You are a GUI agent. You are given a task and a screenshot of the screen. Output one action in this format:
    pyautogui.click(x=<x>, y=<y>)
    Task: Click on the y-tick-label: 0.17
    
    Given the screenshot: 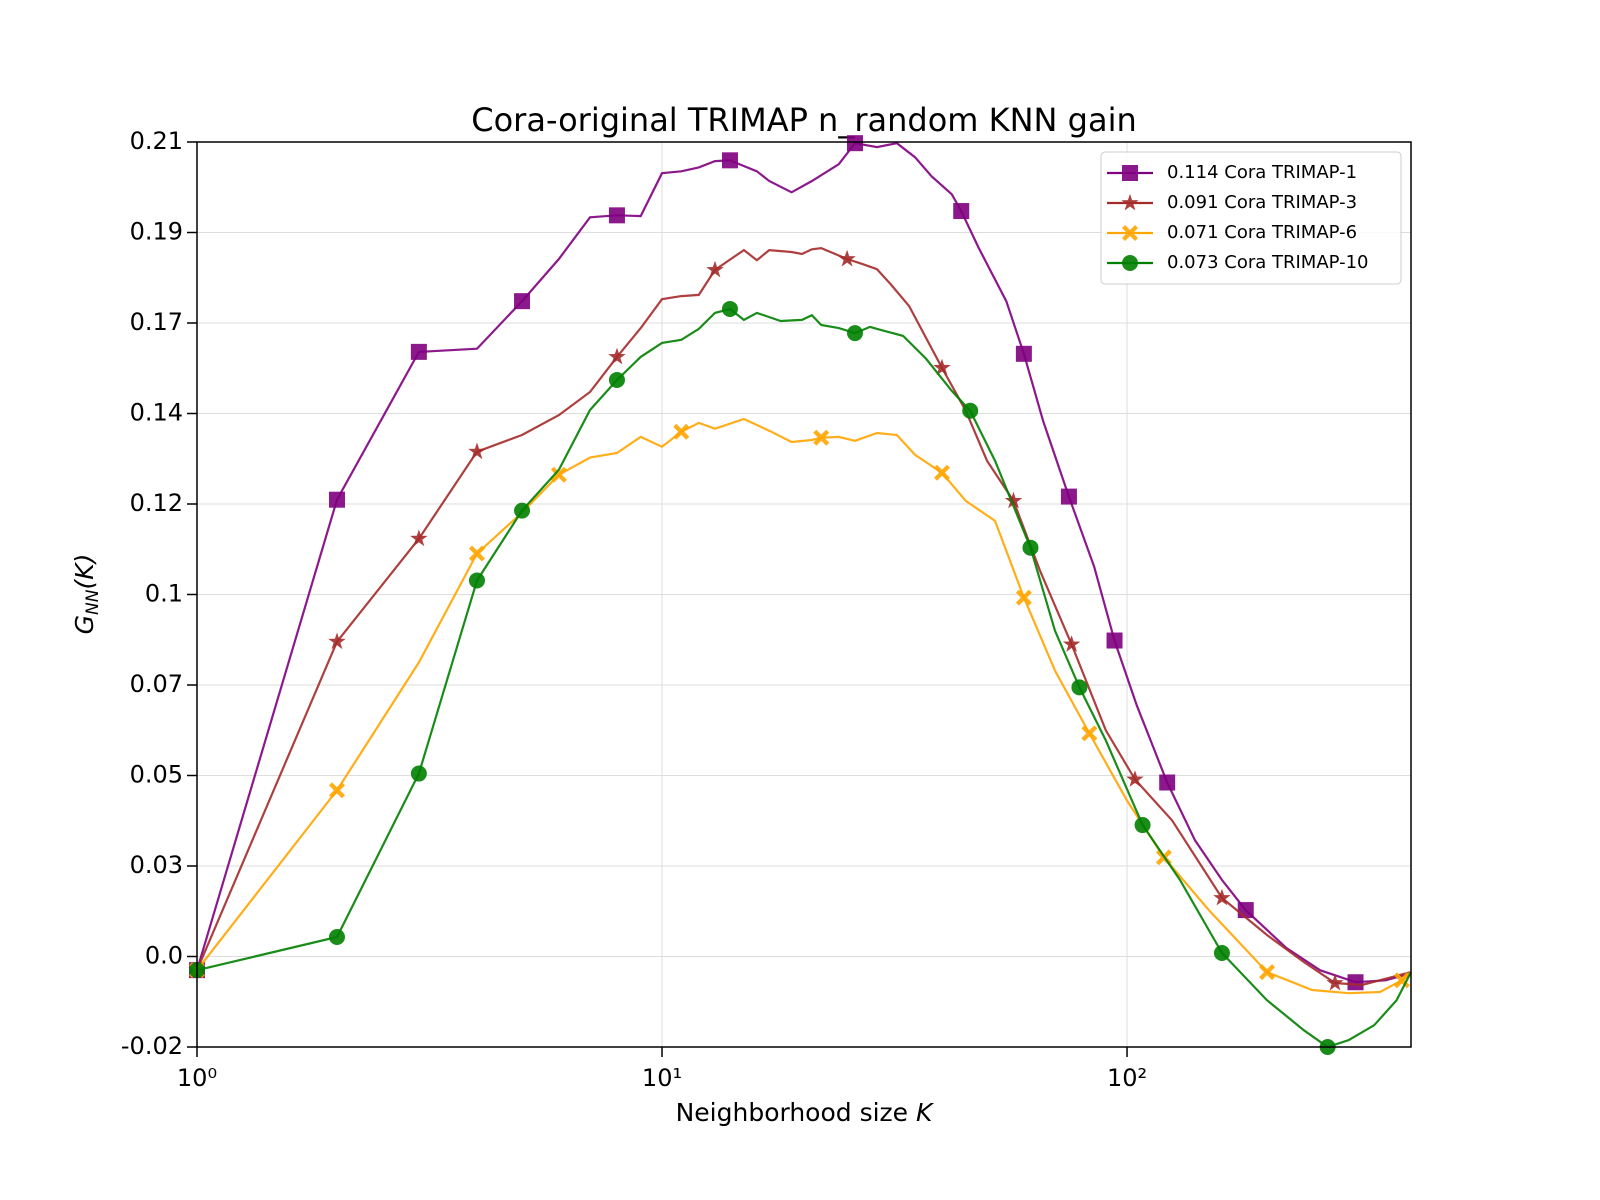 What is the action you would take?
    pyautogui.click(x=156, y=322)
    